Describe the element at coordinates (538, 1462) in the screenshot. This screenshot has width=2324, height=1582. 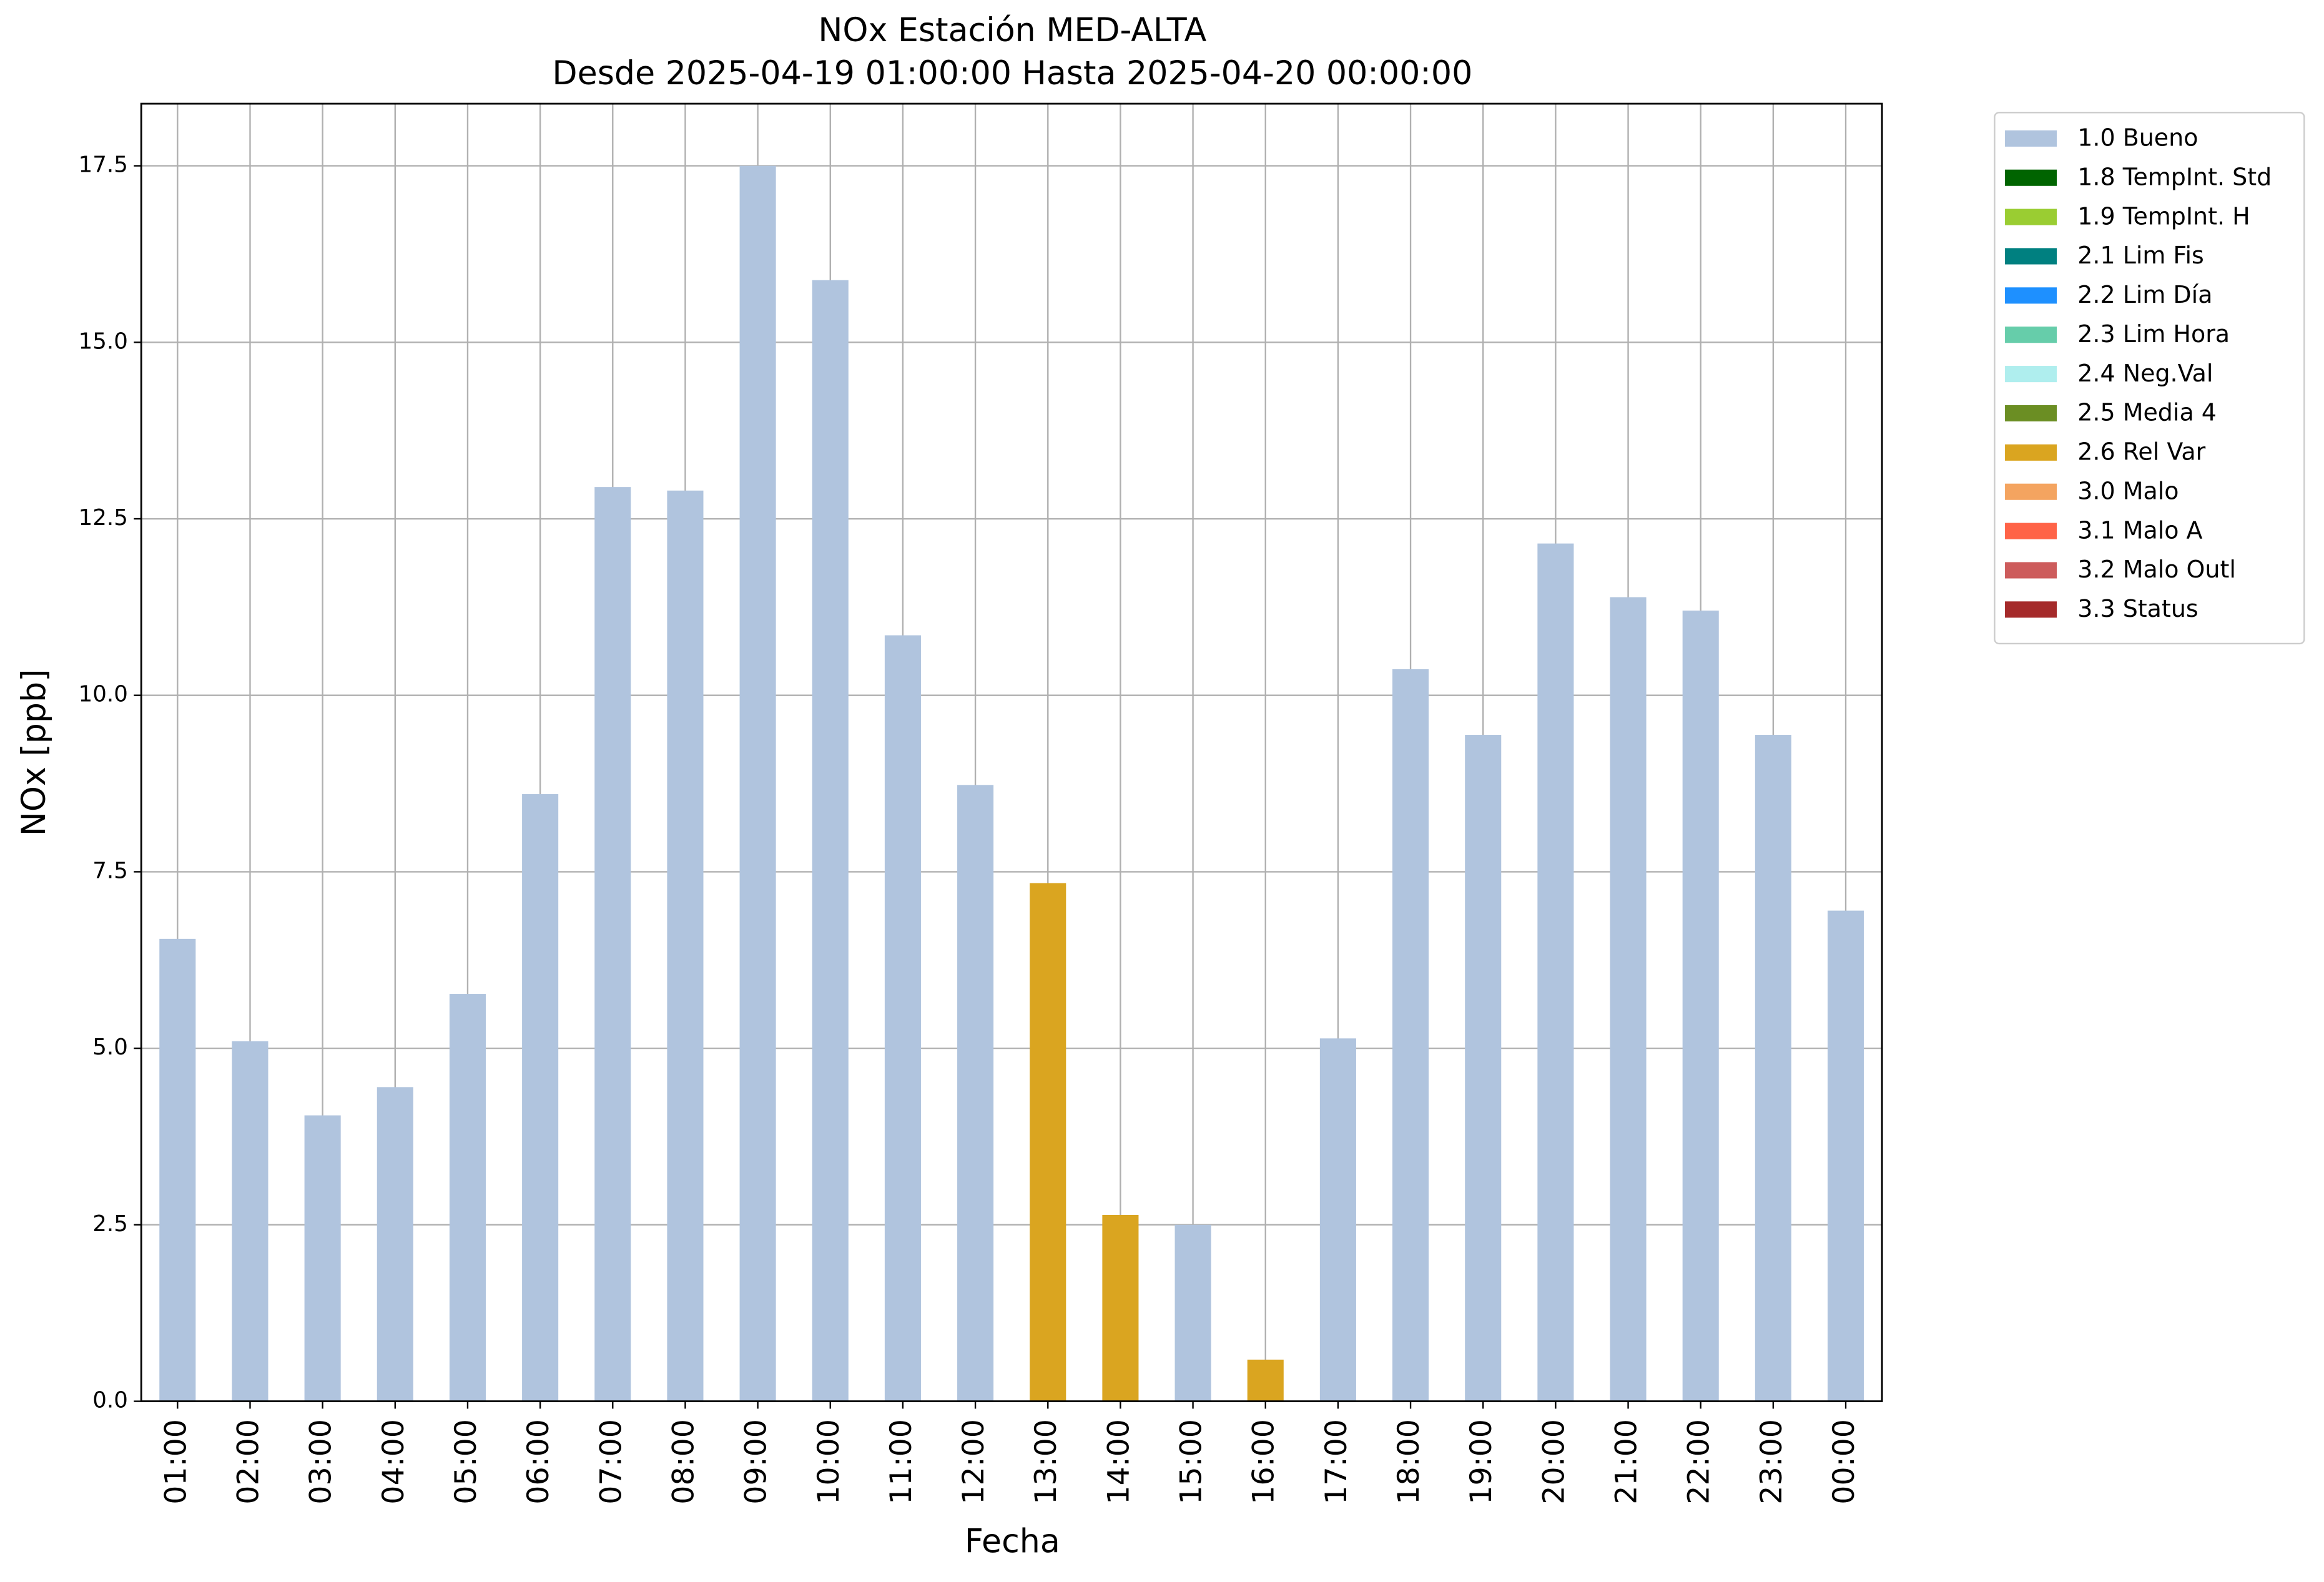
I see `x-tick-label: 06:00` at that location.